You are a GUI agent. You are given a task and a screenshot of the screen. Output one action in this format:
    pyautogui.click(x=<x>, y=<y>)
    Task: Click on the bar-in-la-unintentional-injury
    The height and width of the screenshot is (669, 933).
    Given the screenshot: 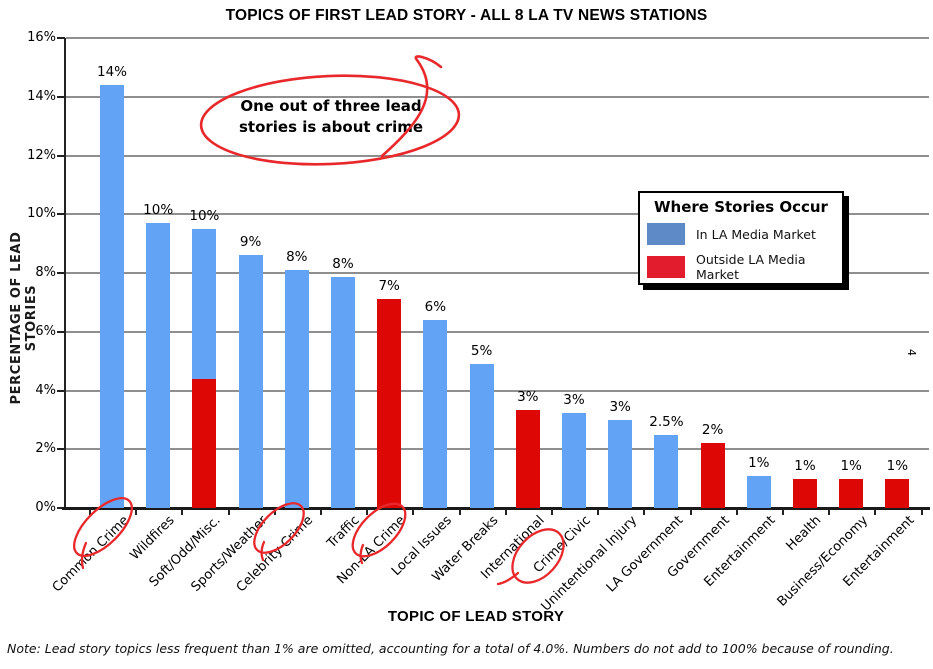 What is the action you would take?
    pyautogui.click(x=620, y=463)
    